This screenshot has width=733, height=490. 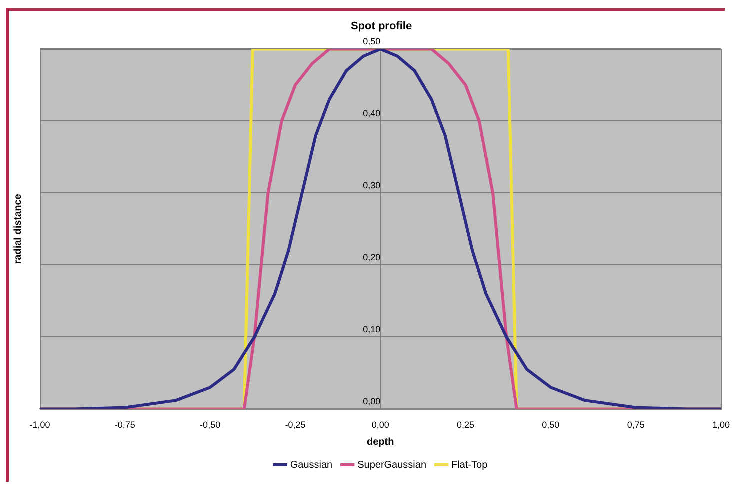 I want to click on x-tick-label: 0,50, so click(x=551, y=425).